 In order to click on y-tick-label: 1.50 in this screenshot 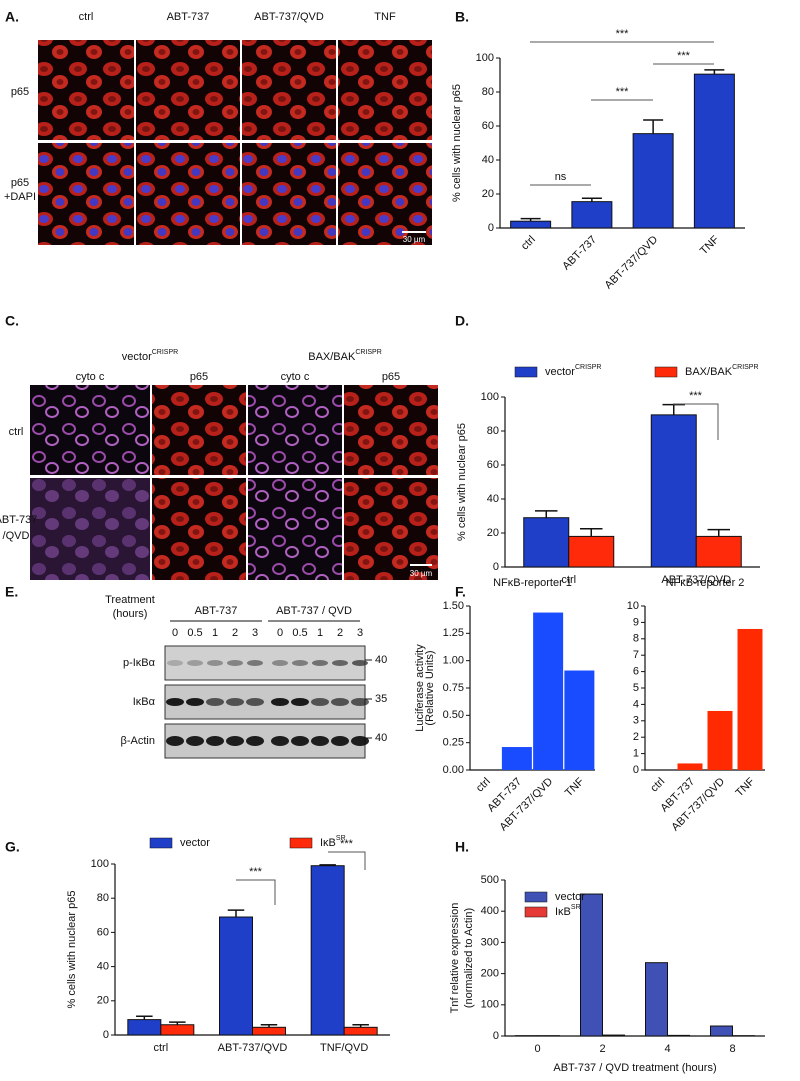, I will do `click(453, 606)`.